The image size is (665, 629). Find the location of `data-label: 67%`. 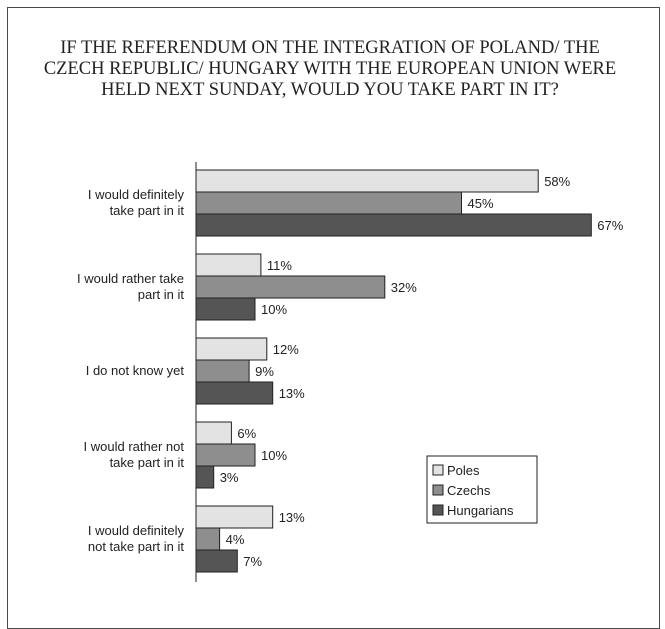

data-label: 67% is located at coordinates (610, 225).